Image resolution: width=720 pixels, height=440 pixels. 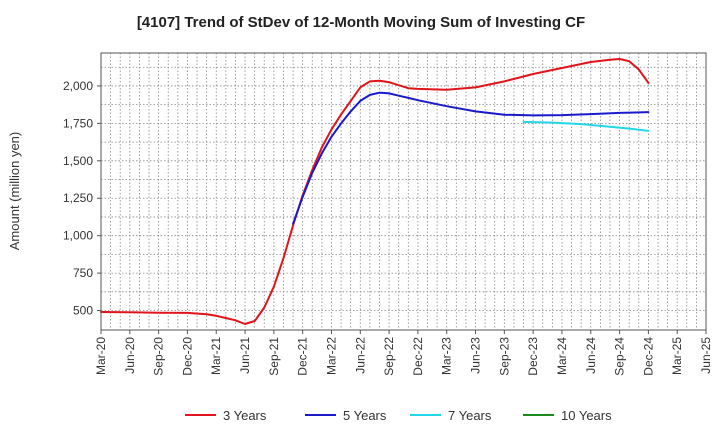 I want to click on x-tick-label: Dec-20, so click(x=187, y=356).